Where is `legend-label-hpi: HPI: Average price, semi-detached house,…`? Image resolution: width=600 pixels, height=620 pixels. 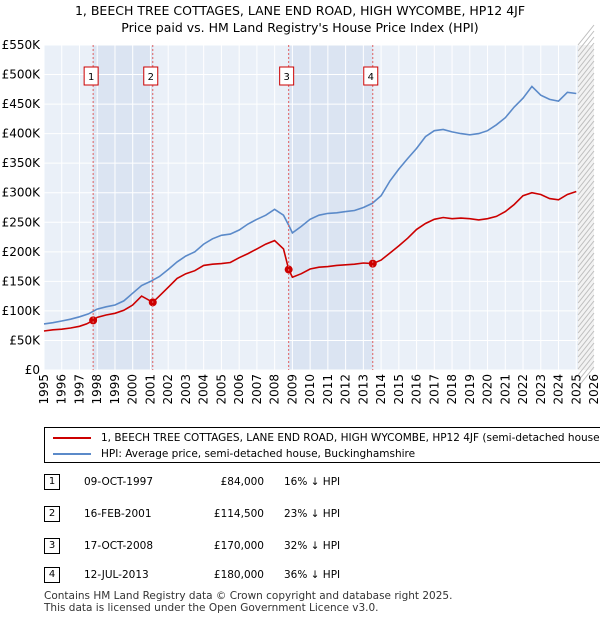
legend-label-hpi: HPI: Average price, semi-detached house,… is located at coordinates (258, 454).